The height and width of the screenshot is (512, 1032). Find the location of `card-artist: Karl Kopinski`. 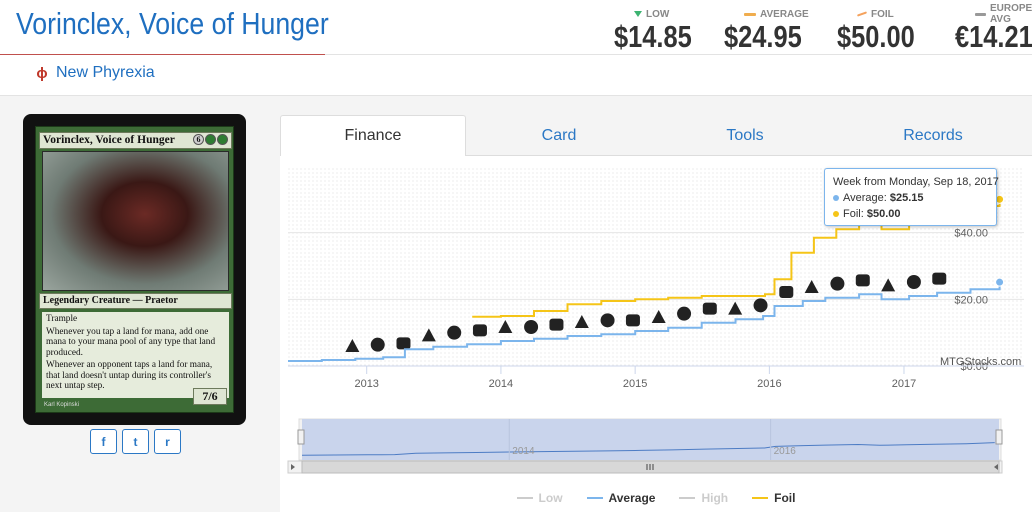

card-artist: Karl Kopinski is located at coordinates (62, 405).